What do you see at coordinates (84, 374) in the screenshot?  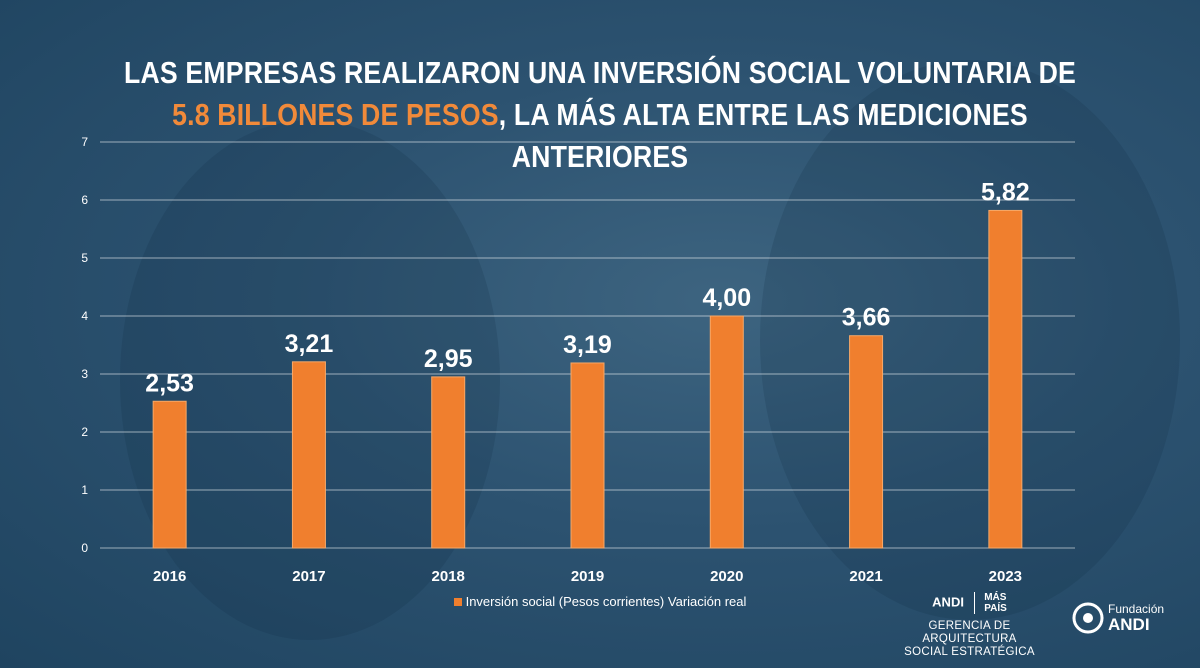 I see `y-tick-label-3: 3` at bounding box center [84, 374].